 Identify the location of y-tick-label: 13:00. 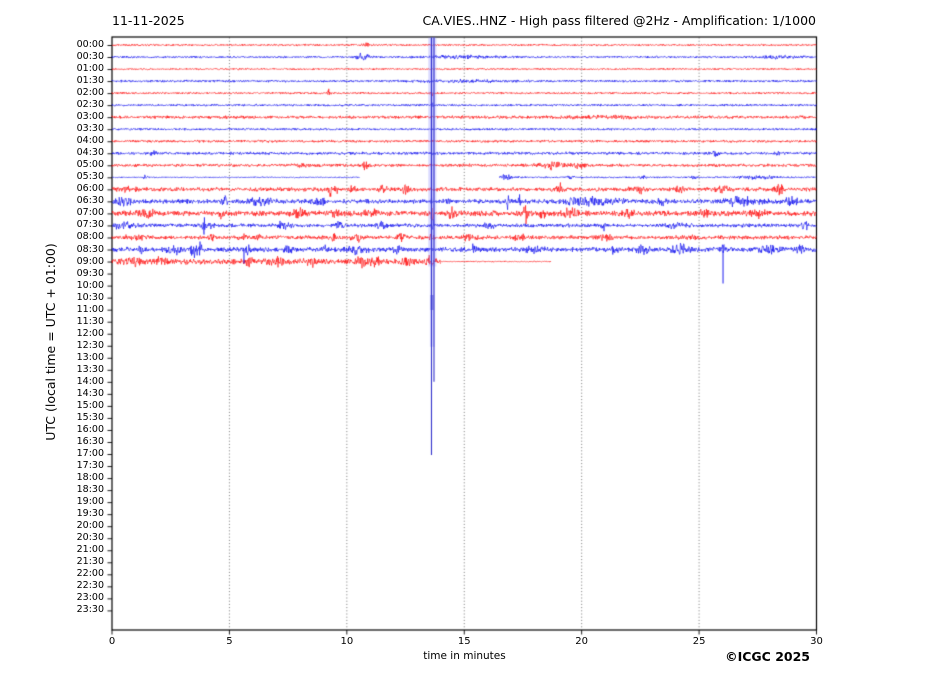
(90, 357).